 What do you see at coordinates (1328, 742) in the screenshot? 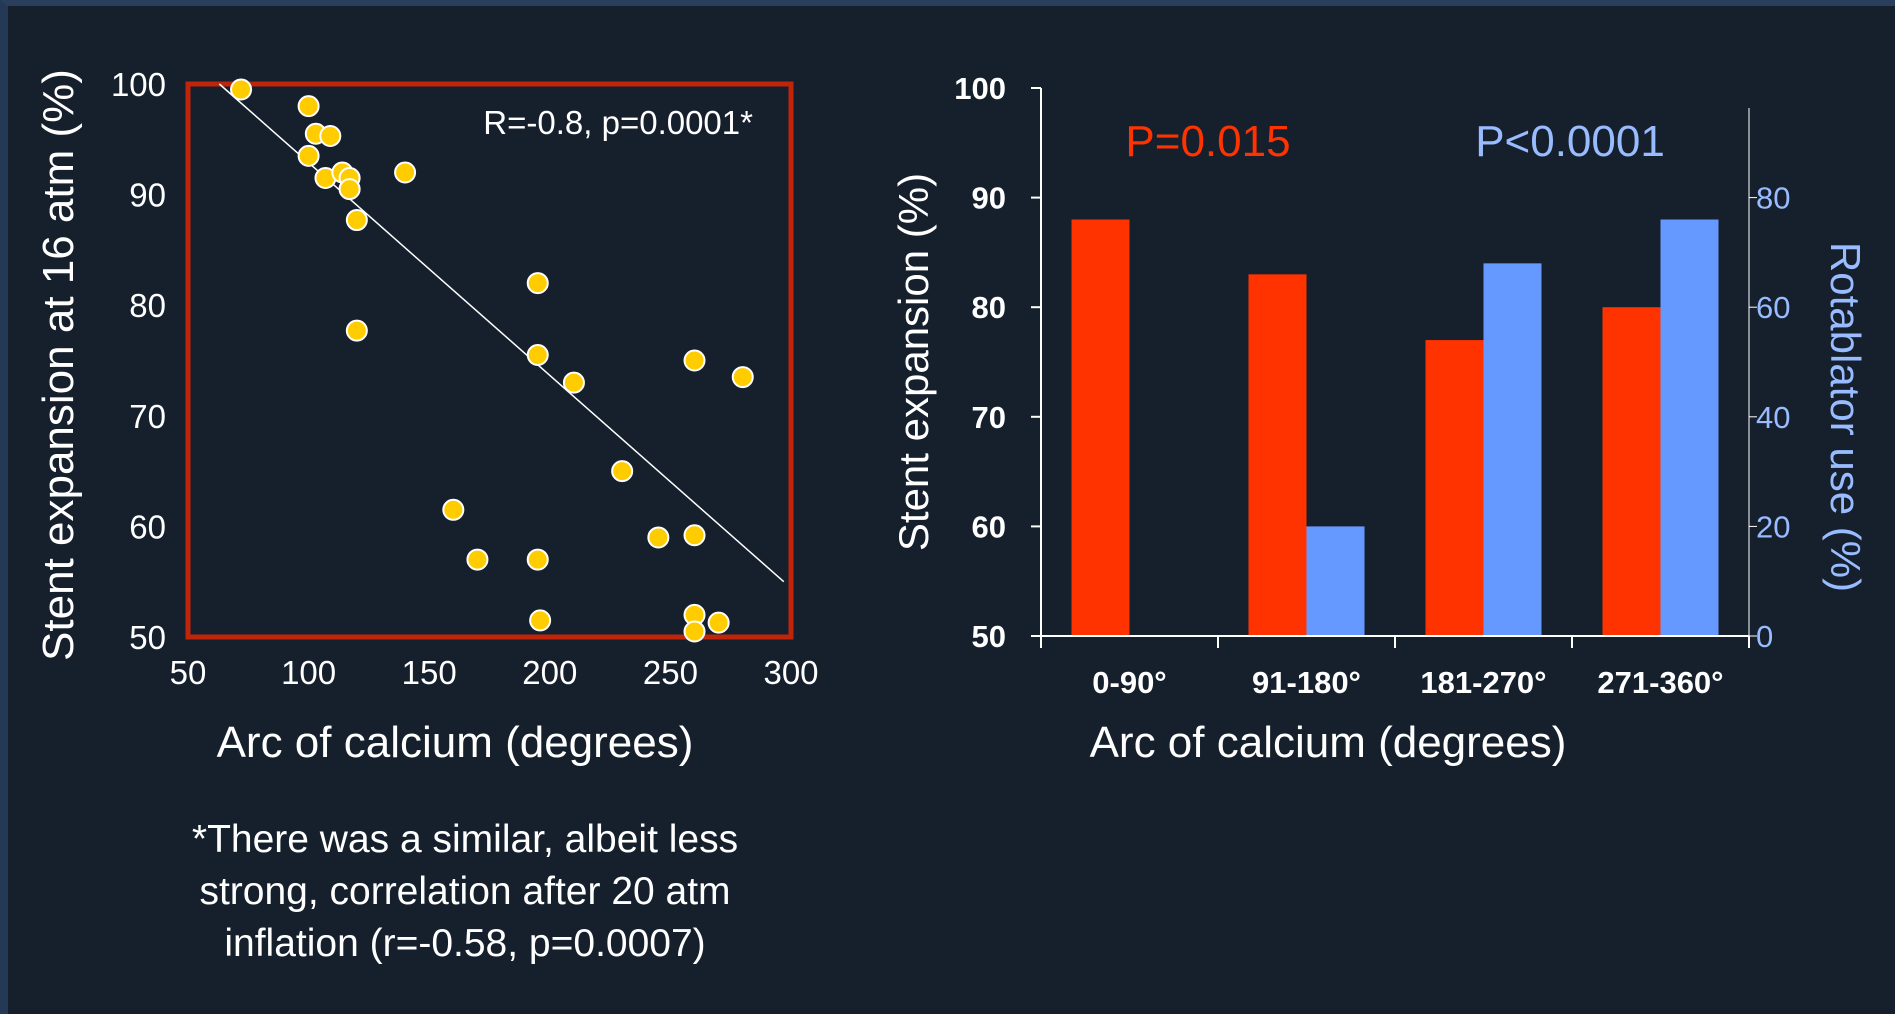
I see `bar-x-axis-label: Arc of calcium (degrees)` at bounding box center [1328, 742].